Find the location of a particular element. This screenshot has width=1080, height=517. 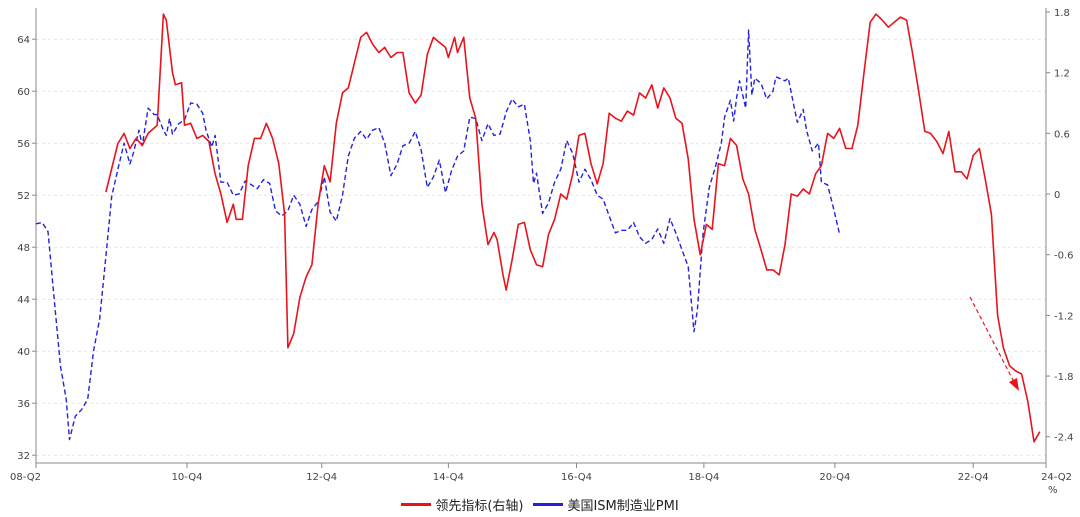

left-tick-label: 60 is located at coordinates (23, 92).